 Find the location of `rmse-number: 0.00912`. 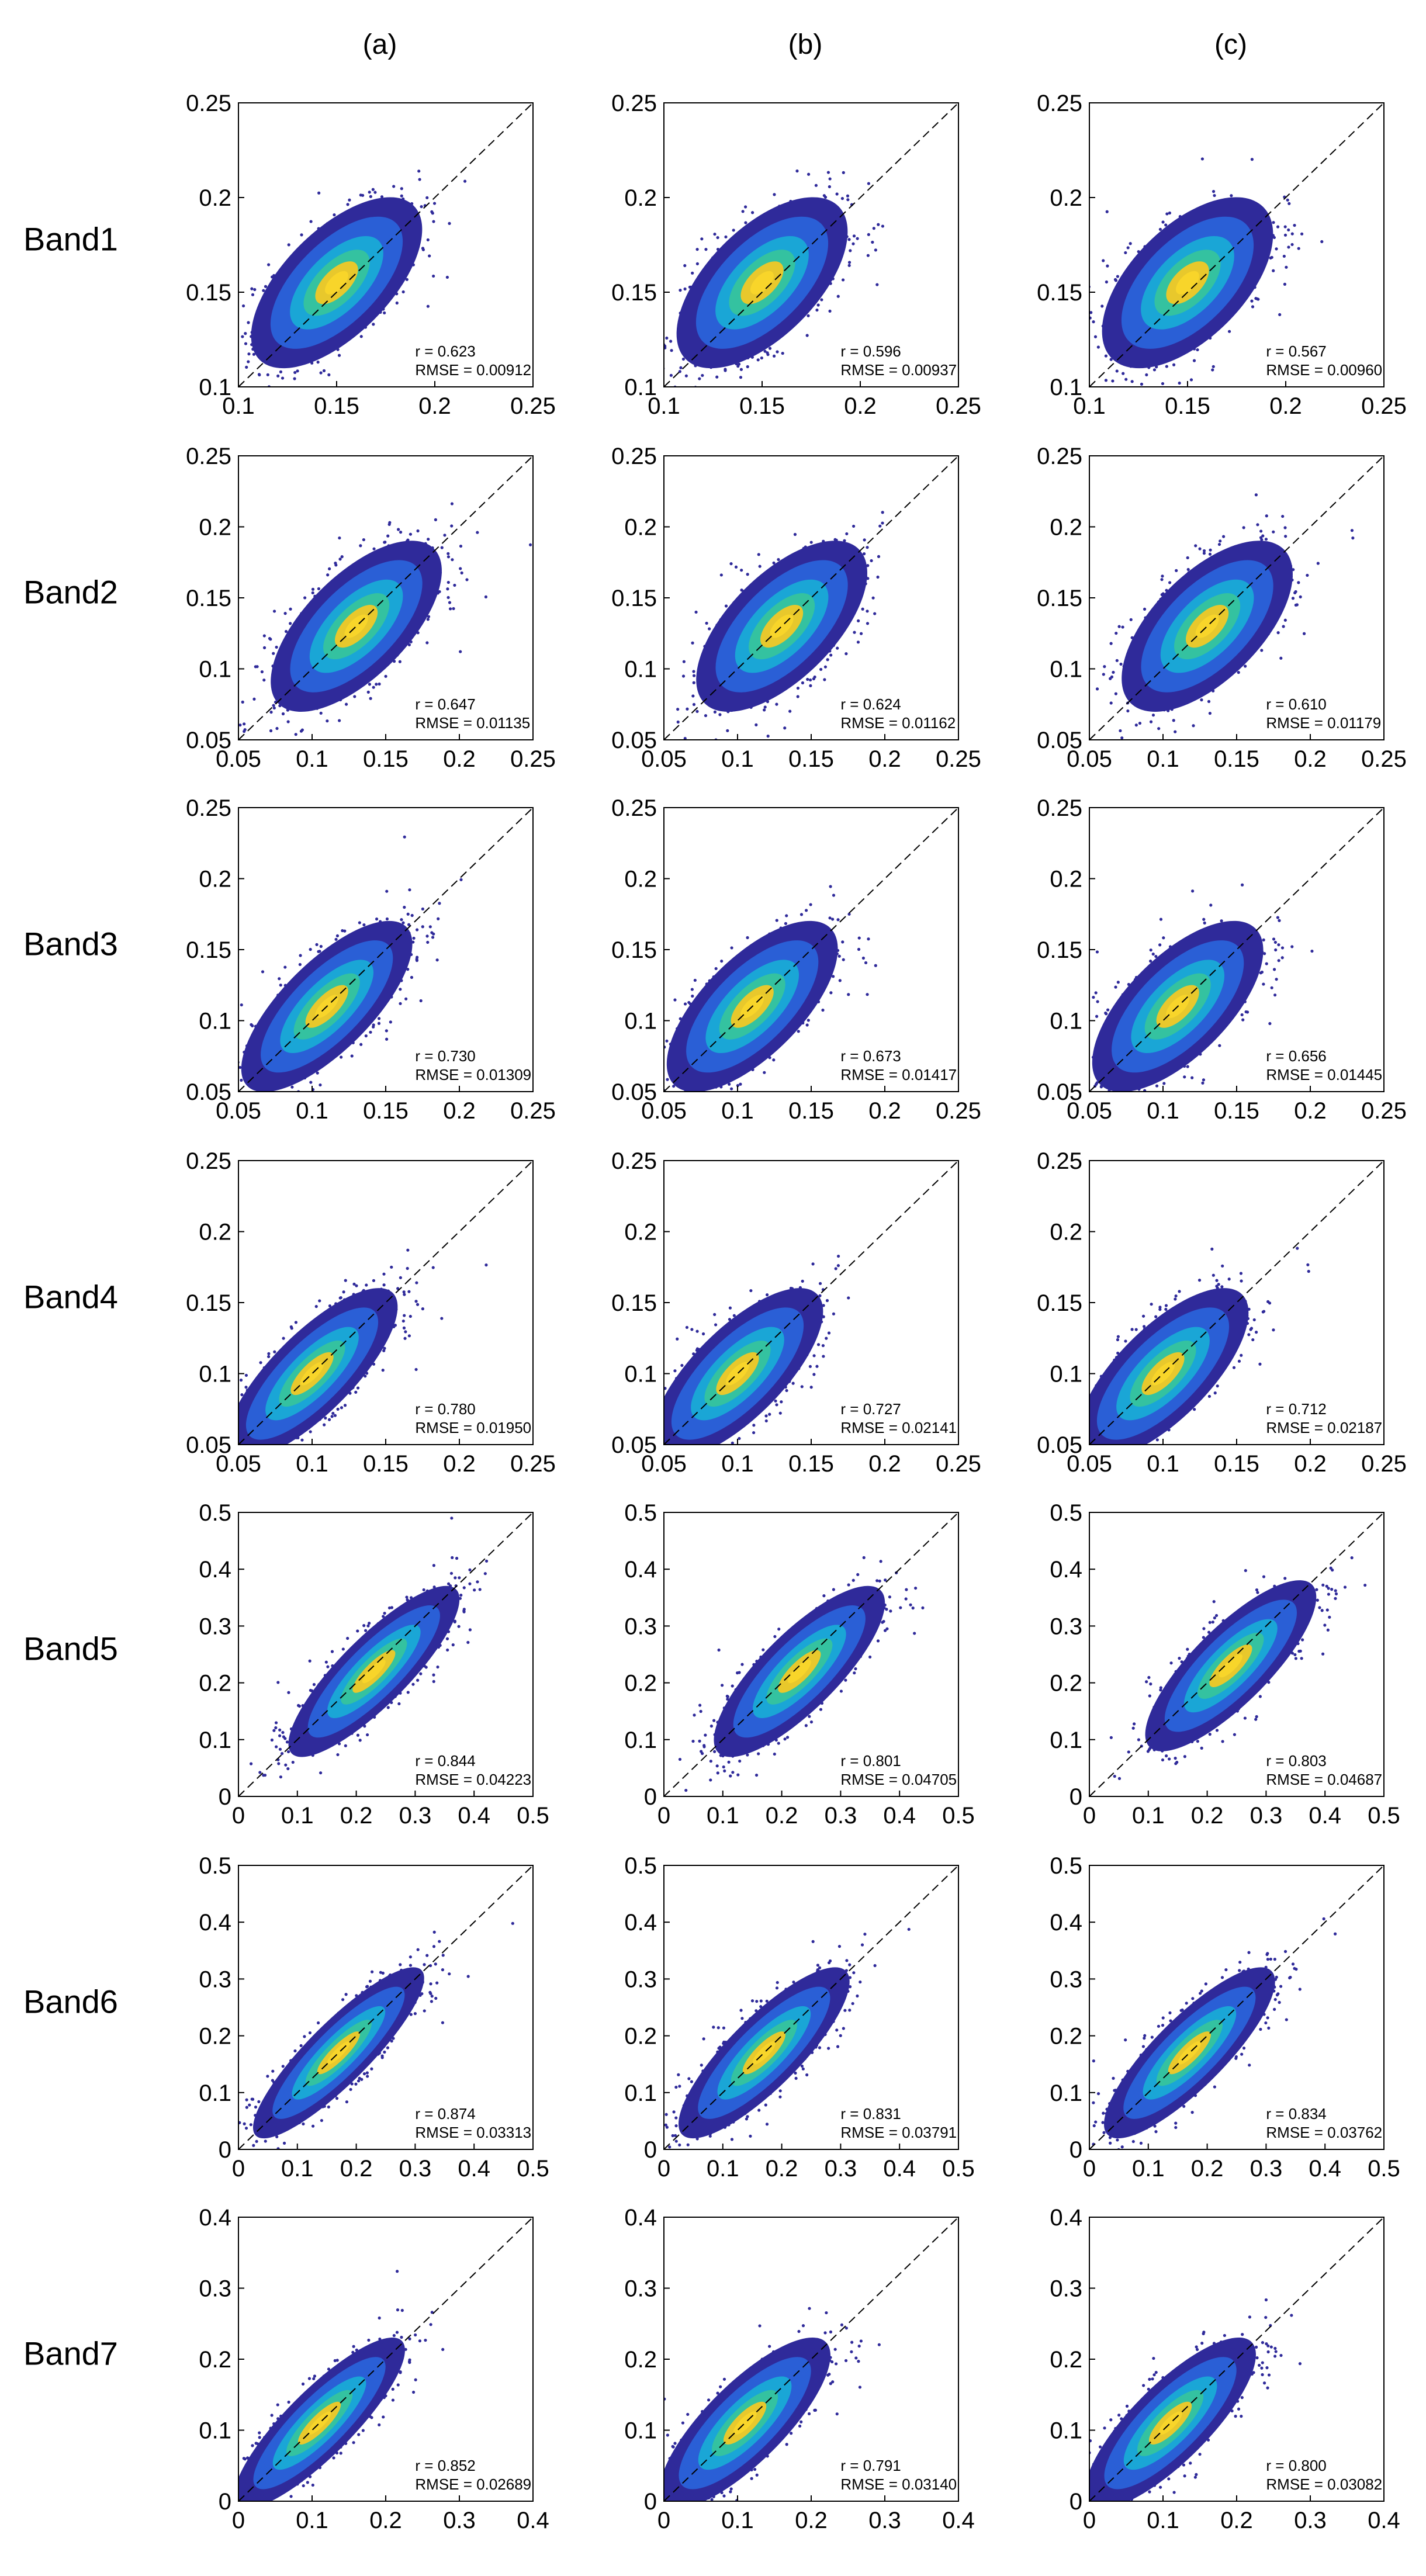

rmse-number: 0.00912 is located at coordinates (503, 370).